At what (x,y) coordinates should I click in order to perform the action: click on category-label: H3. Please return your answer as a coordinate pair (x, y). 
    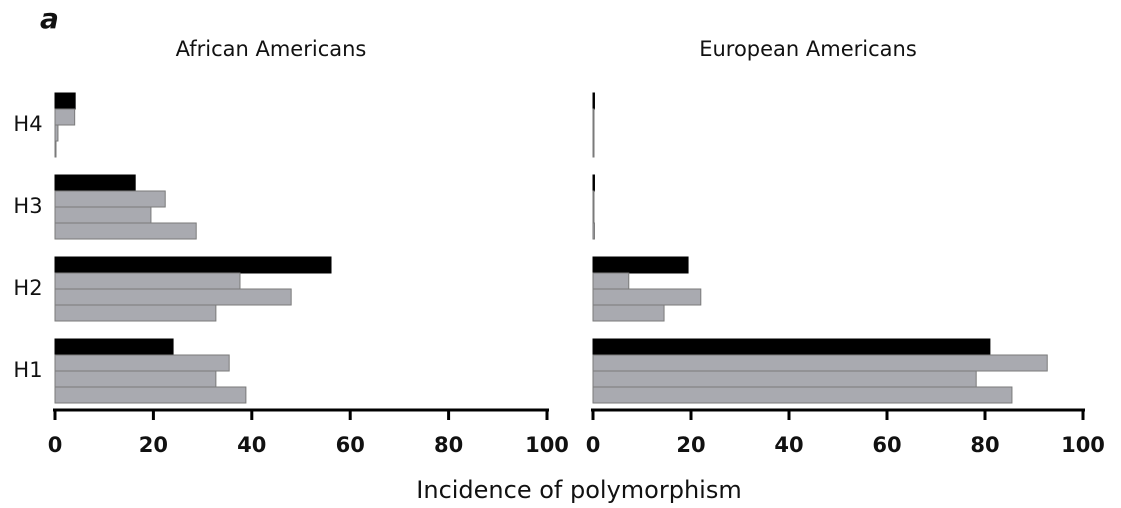
    Looking at the image, I should click on (27, 206).